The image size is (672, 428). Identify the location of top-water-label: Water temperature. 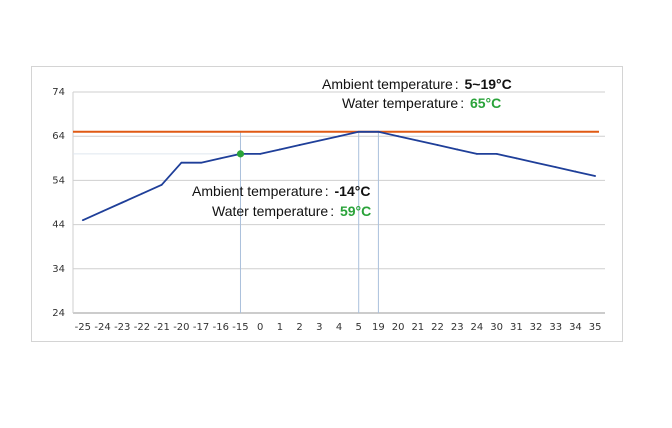
(400, 103).